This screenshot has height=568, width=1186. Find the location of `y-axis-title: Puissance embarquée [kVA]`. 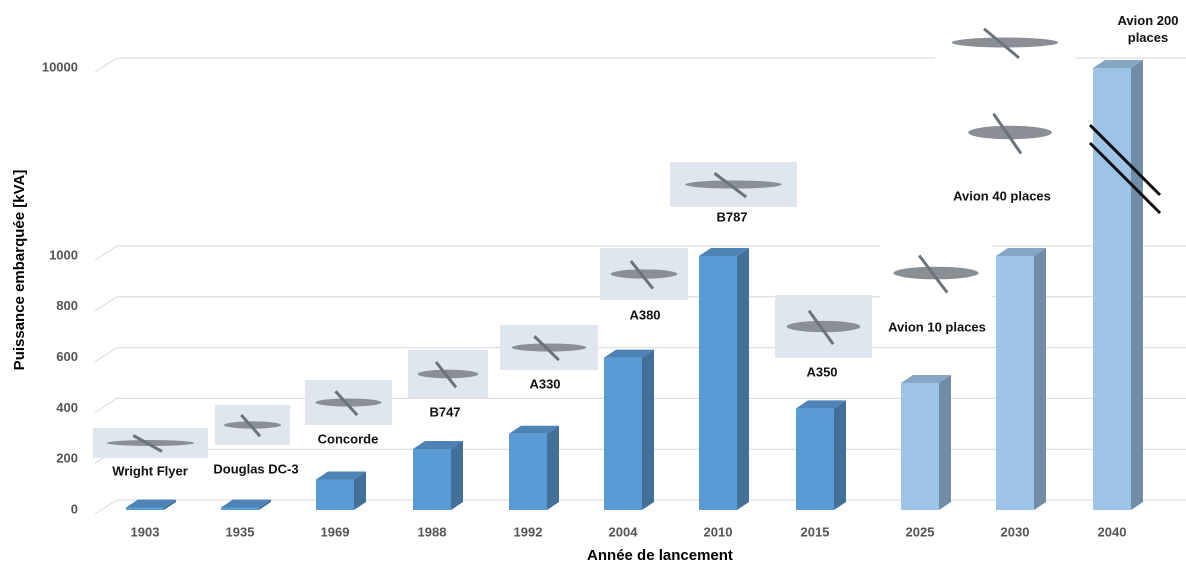

y-axis-title: Puissance embarquée [kVA] is located at coordinates (19, 270).